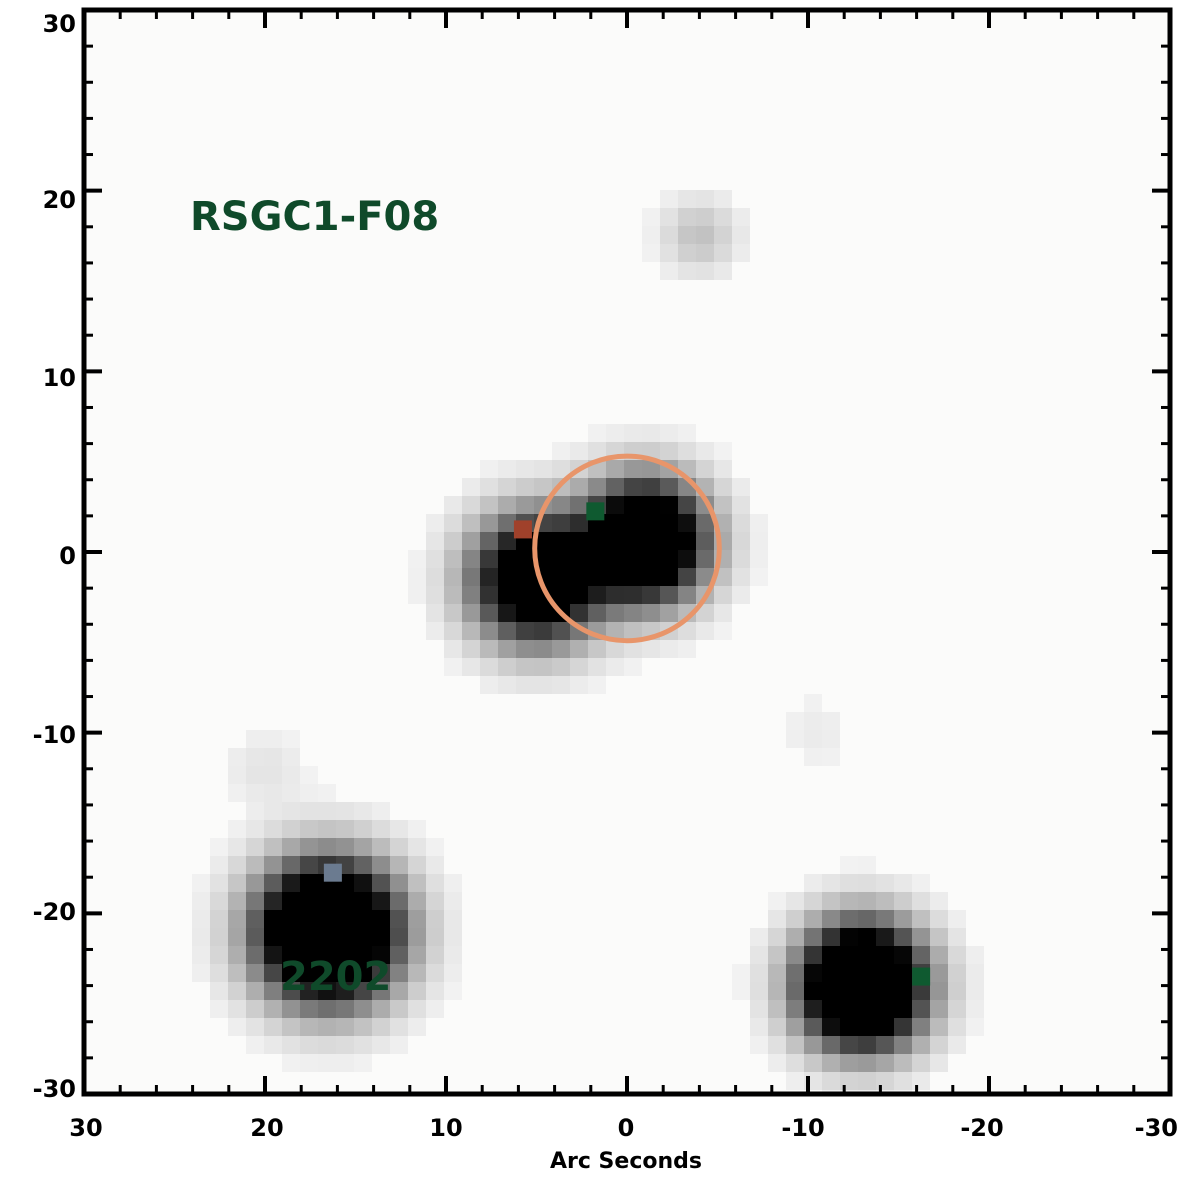 Image resolution: width=1180 pixels, height=1180 pixels. What do you see at coordinates (54, 735) in the screenshot?
I see `y-tick-label: -10` at bounding box center [54, 735].